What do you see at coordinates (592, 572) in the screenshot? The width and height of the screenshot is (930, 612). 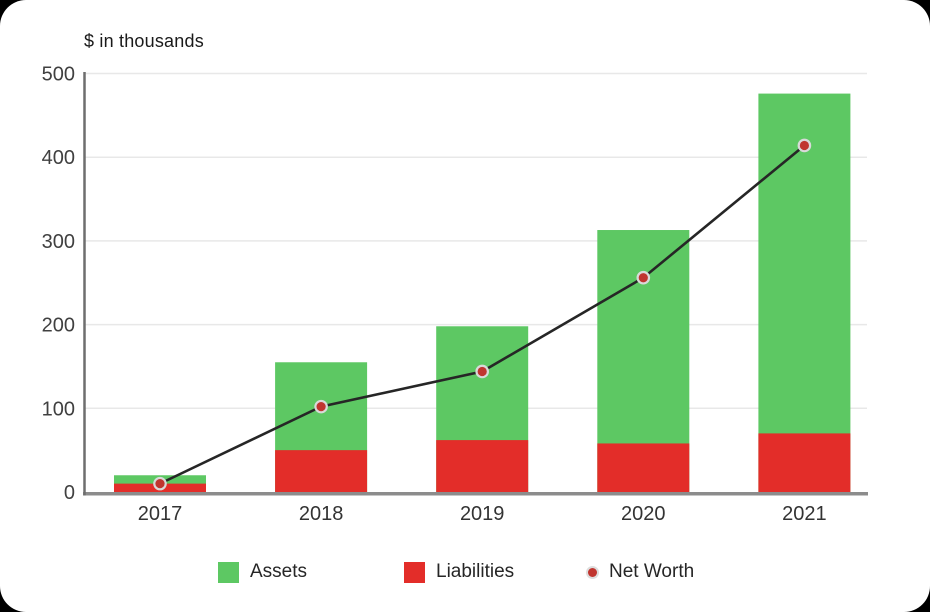 I see `networth-dot-icon` at bounding box center [592, 572].